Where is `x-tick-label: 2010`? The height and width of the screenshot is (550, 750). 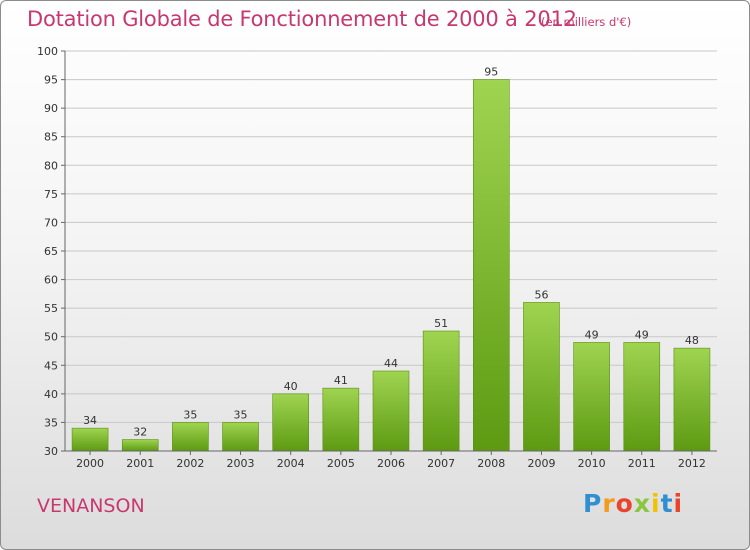
x-tick-label: 2010 is located at coordinates (592, 463).